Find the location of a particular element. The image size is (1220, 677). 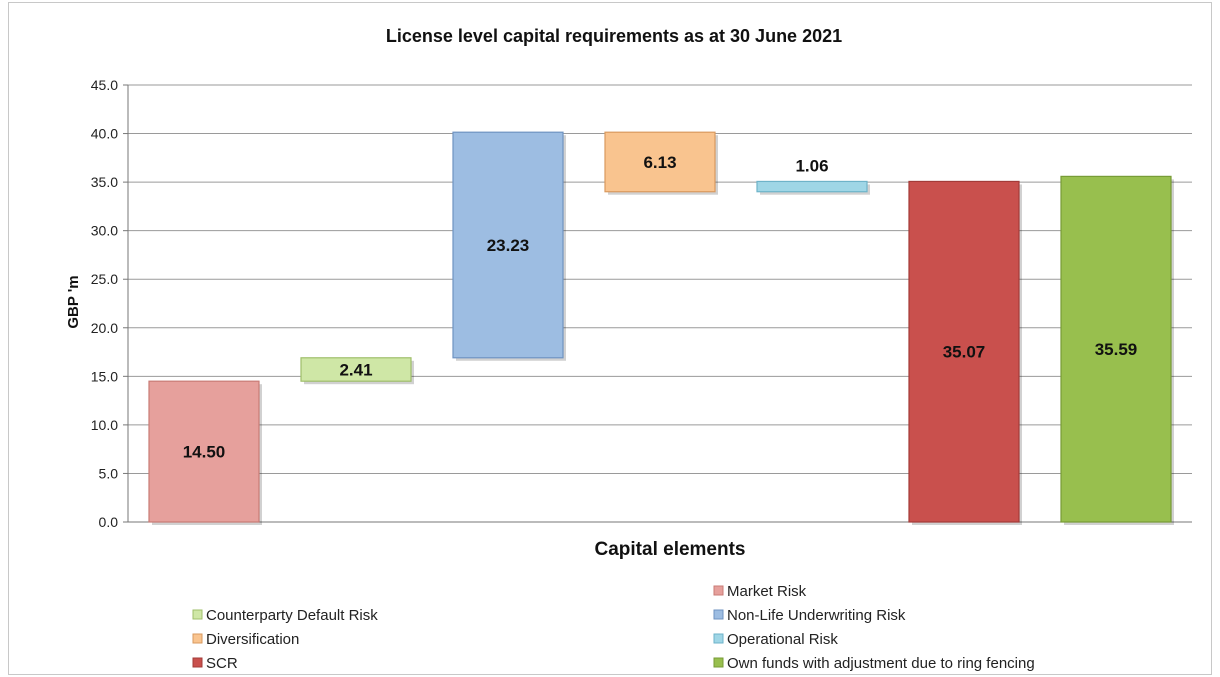

legend-label: Market Risk is located at coordinates (767, 591).